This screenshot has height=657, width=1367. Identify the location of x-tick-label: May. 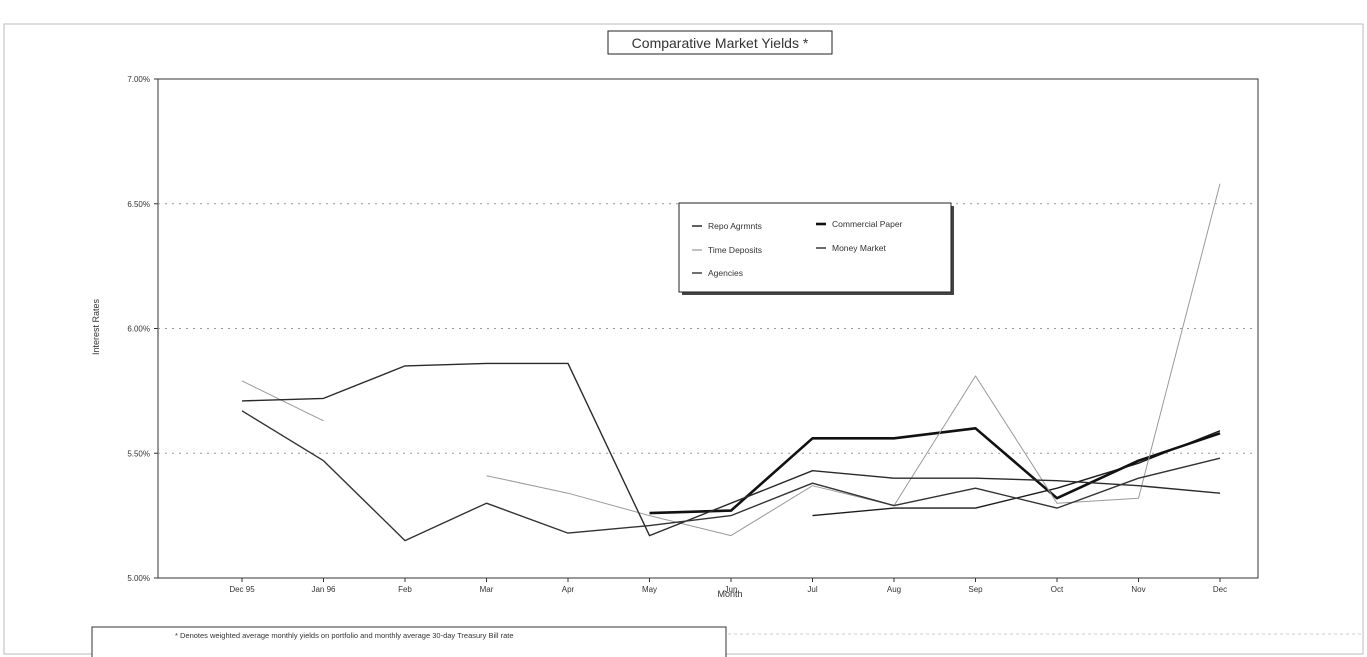
(649, 589).